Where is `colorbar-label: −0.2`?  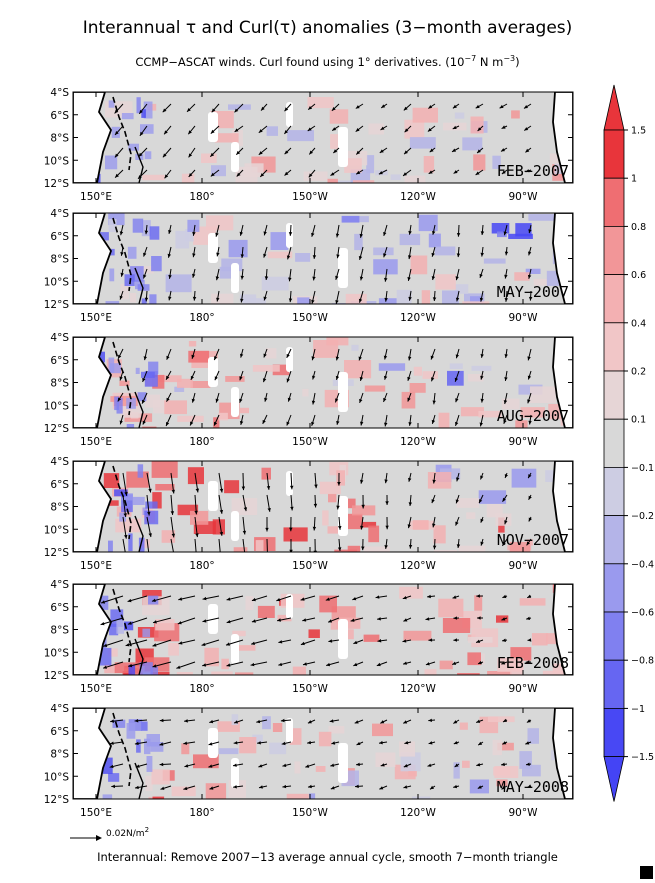 colorbar-label: −0.2 is located at coordinates (642, 516).